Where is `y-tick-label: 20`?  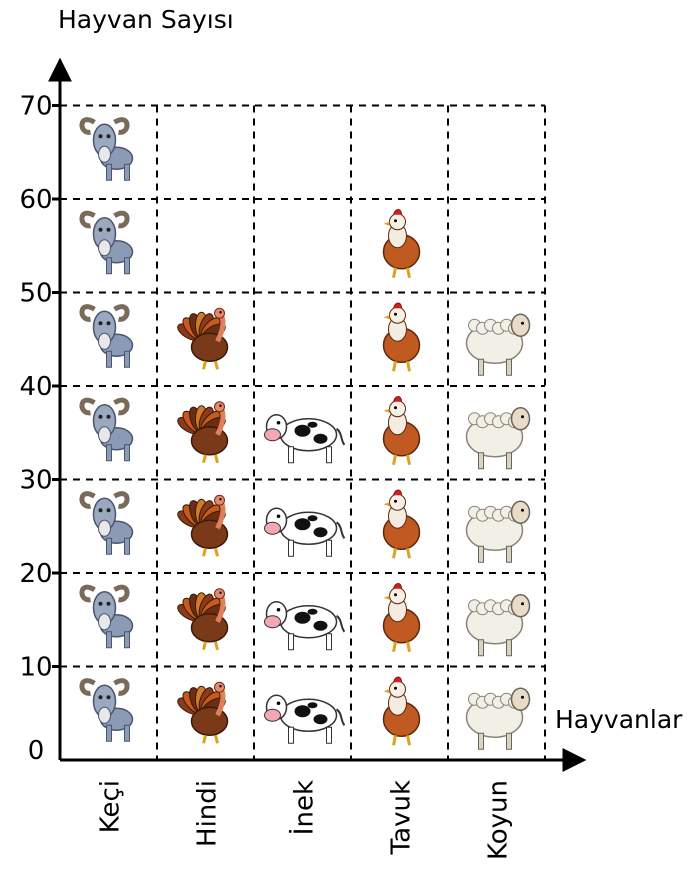 y-tick-label: 20 is located at coordinates (35, 574).